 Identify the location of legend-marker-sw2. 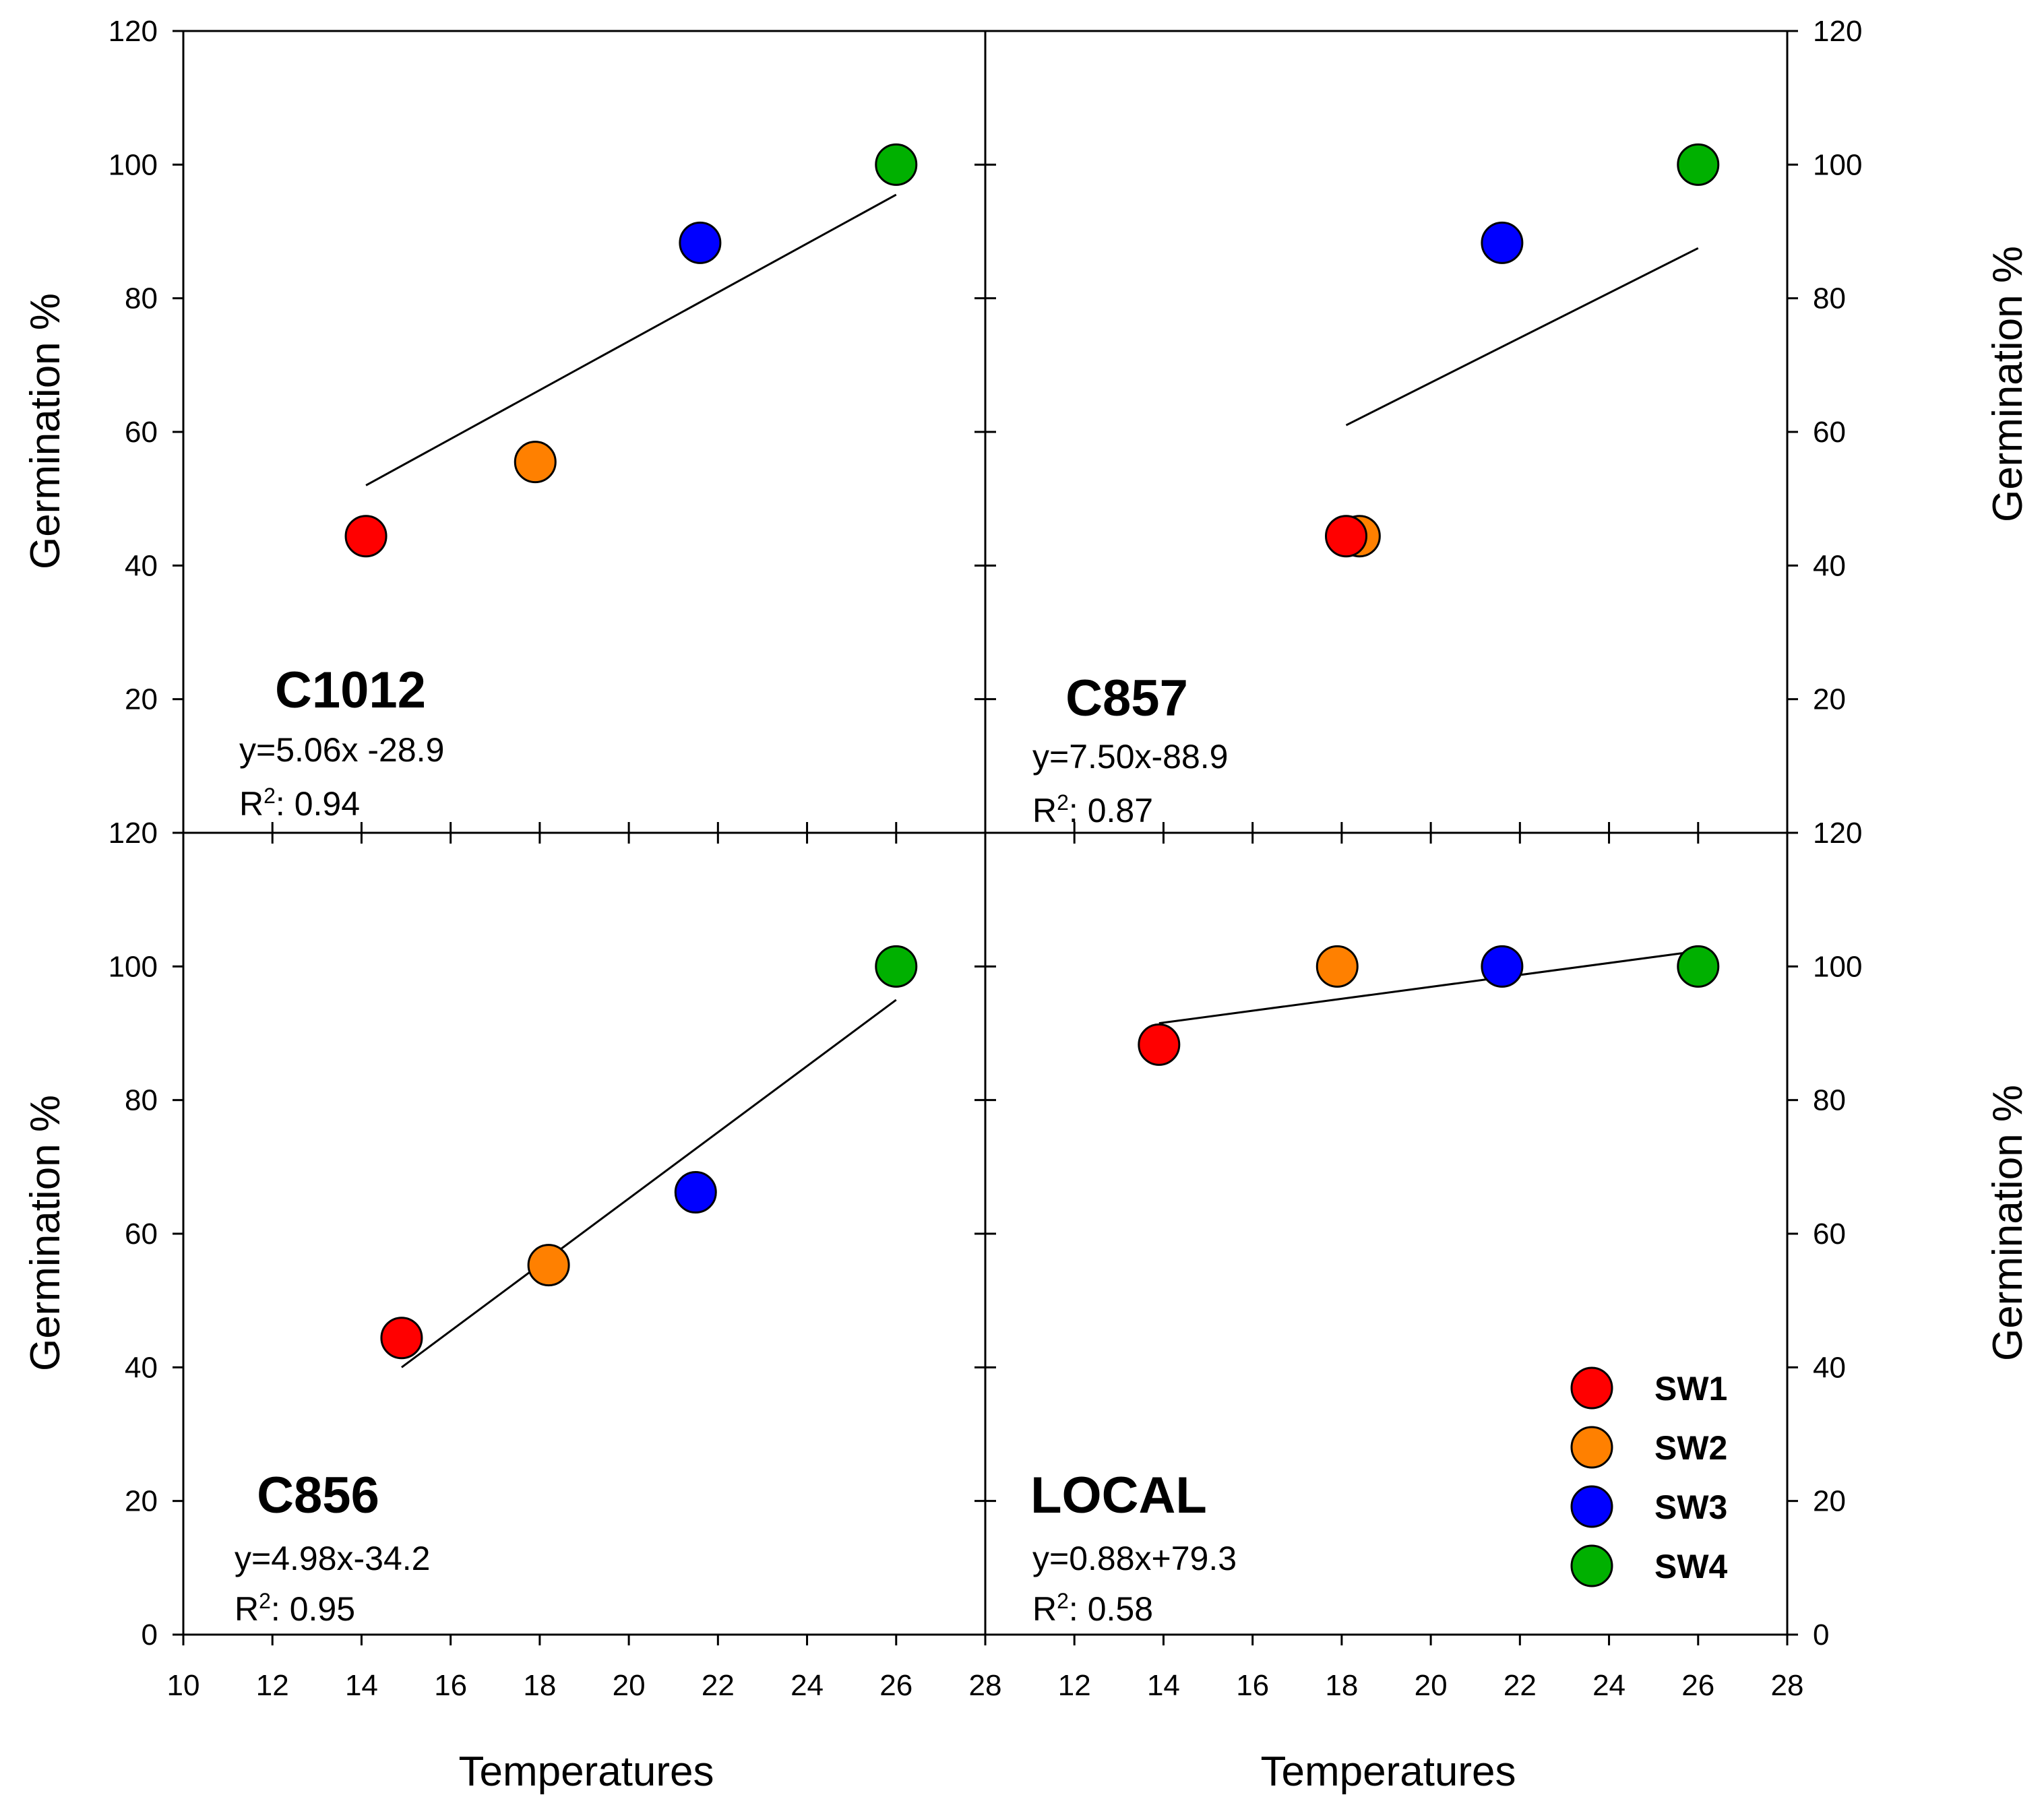
(1591, 1447).